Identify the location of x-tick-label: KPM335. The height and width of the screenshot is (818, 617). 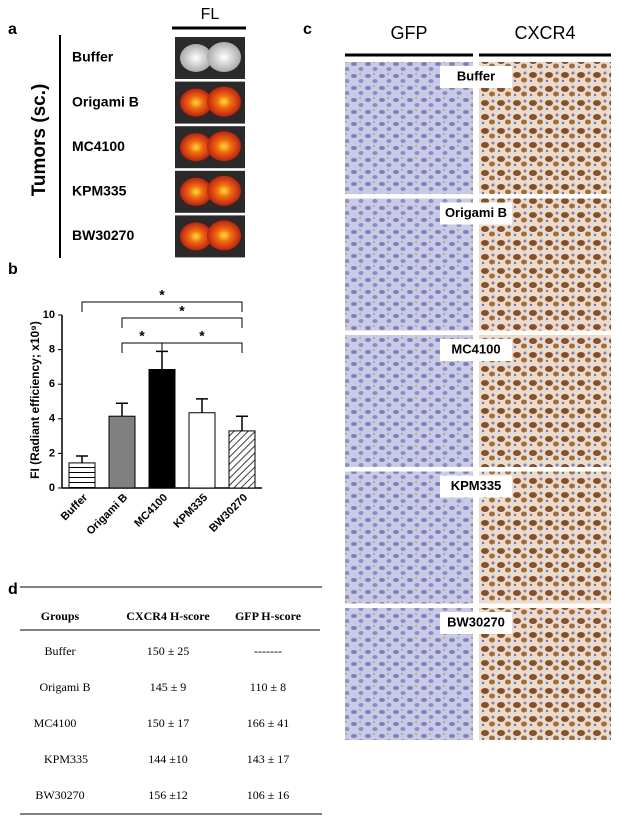
(190, 511).